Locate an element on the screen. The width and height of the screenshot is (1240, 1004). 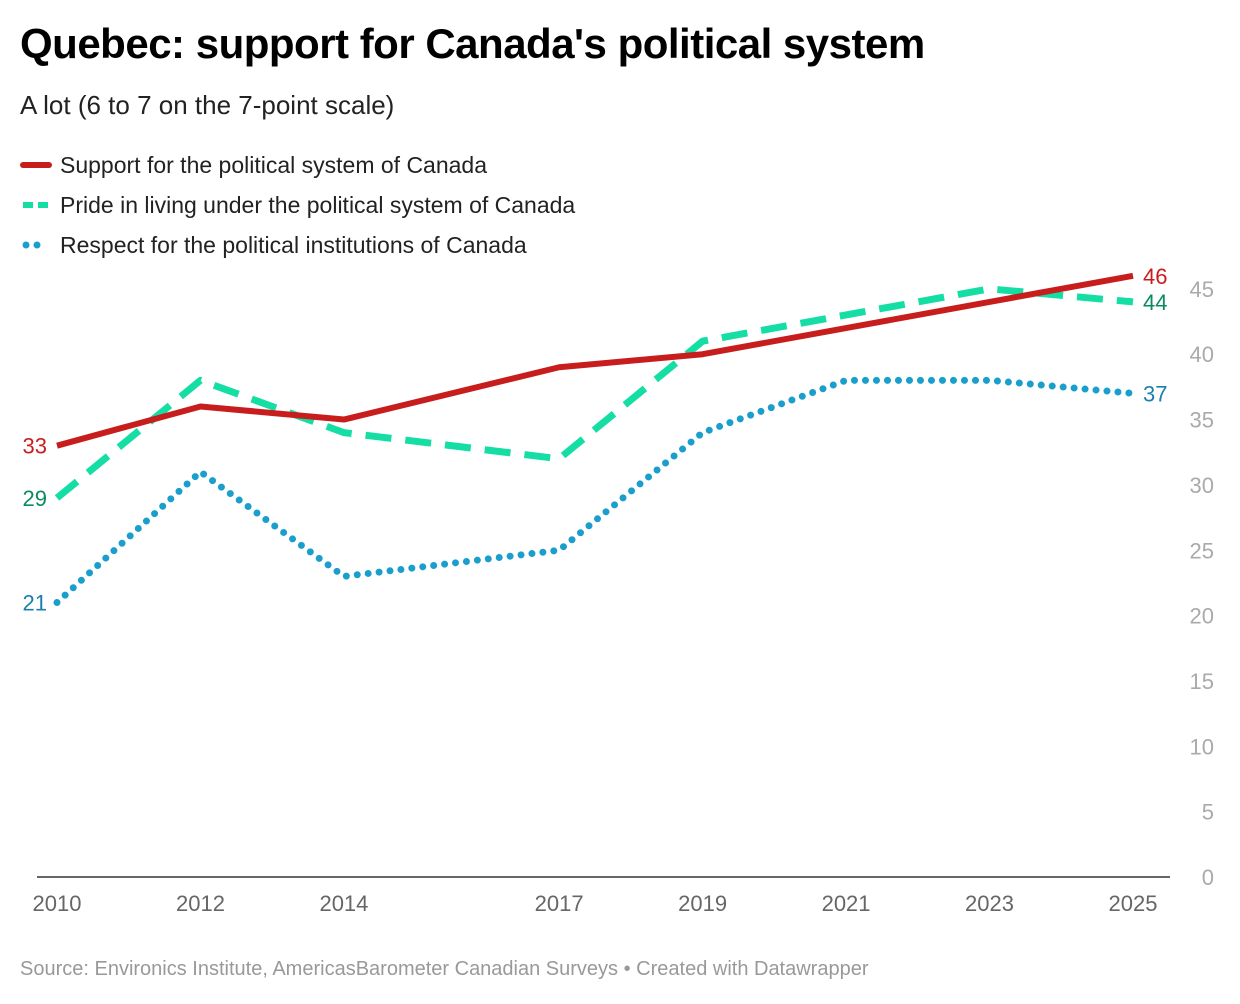
x-tick-label: 2012 is located at coordinates (200, 903).